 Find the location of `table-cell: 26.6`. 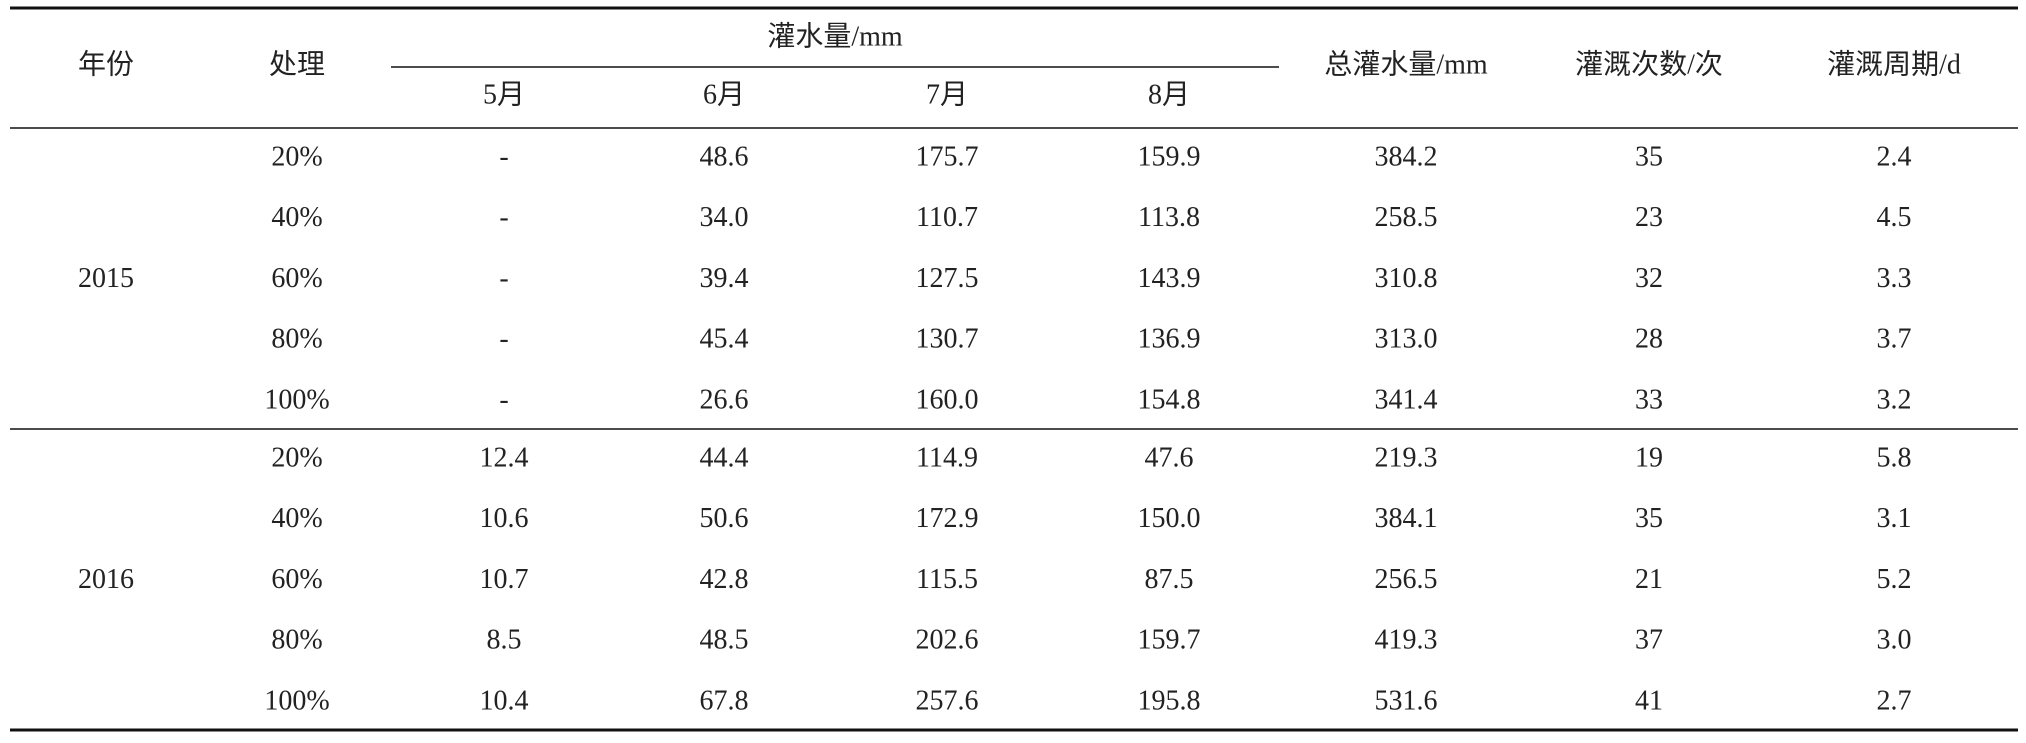

table-cell: 26.6 is located at coordinates (724, 399).